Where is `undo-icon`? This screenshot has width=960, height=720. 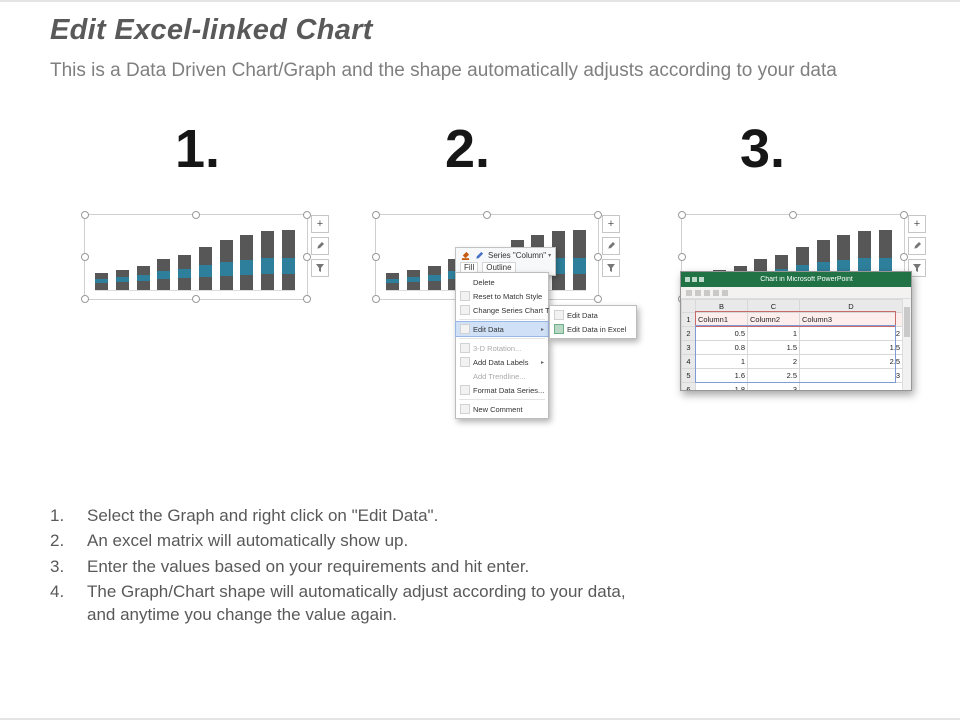
undo-icon is located at coordinates (694, 279).